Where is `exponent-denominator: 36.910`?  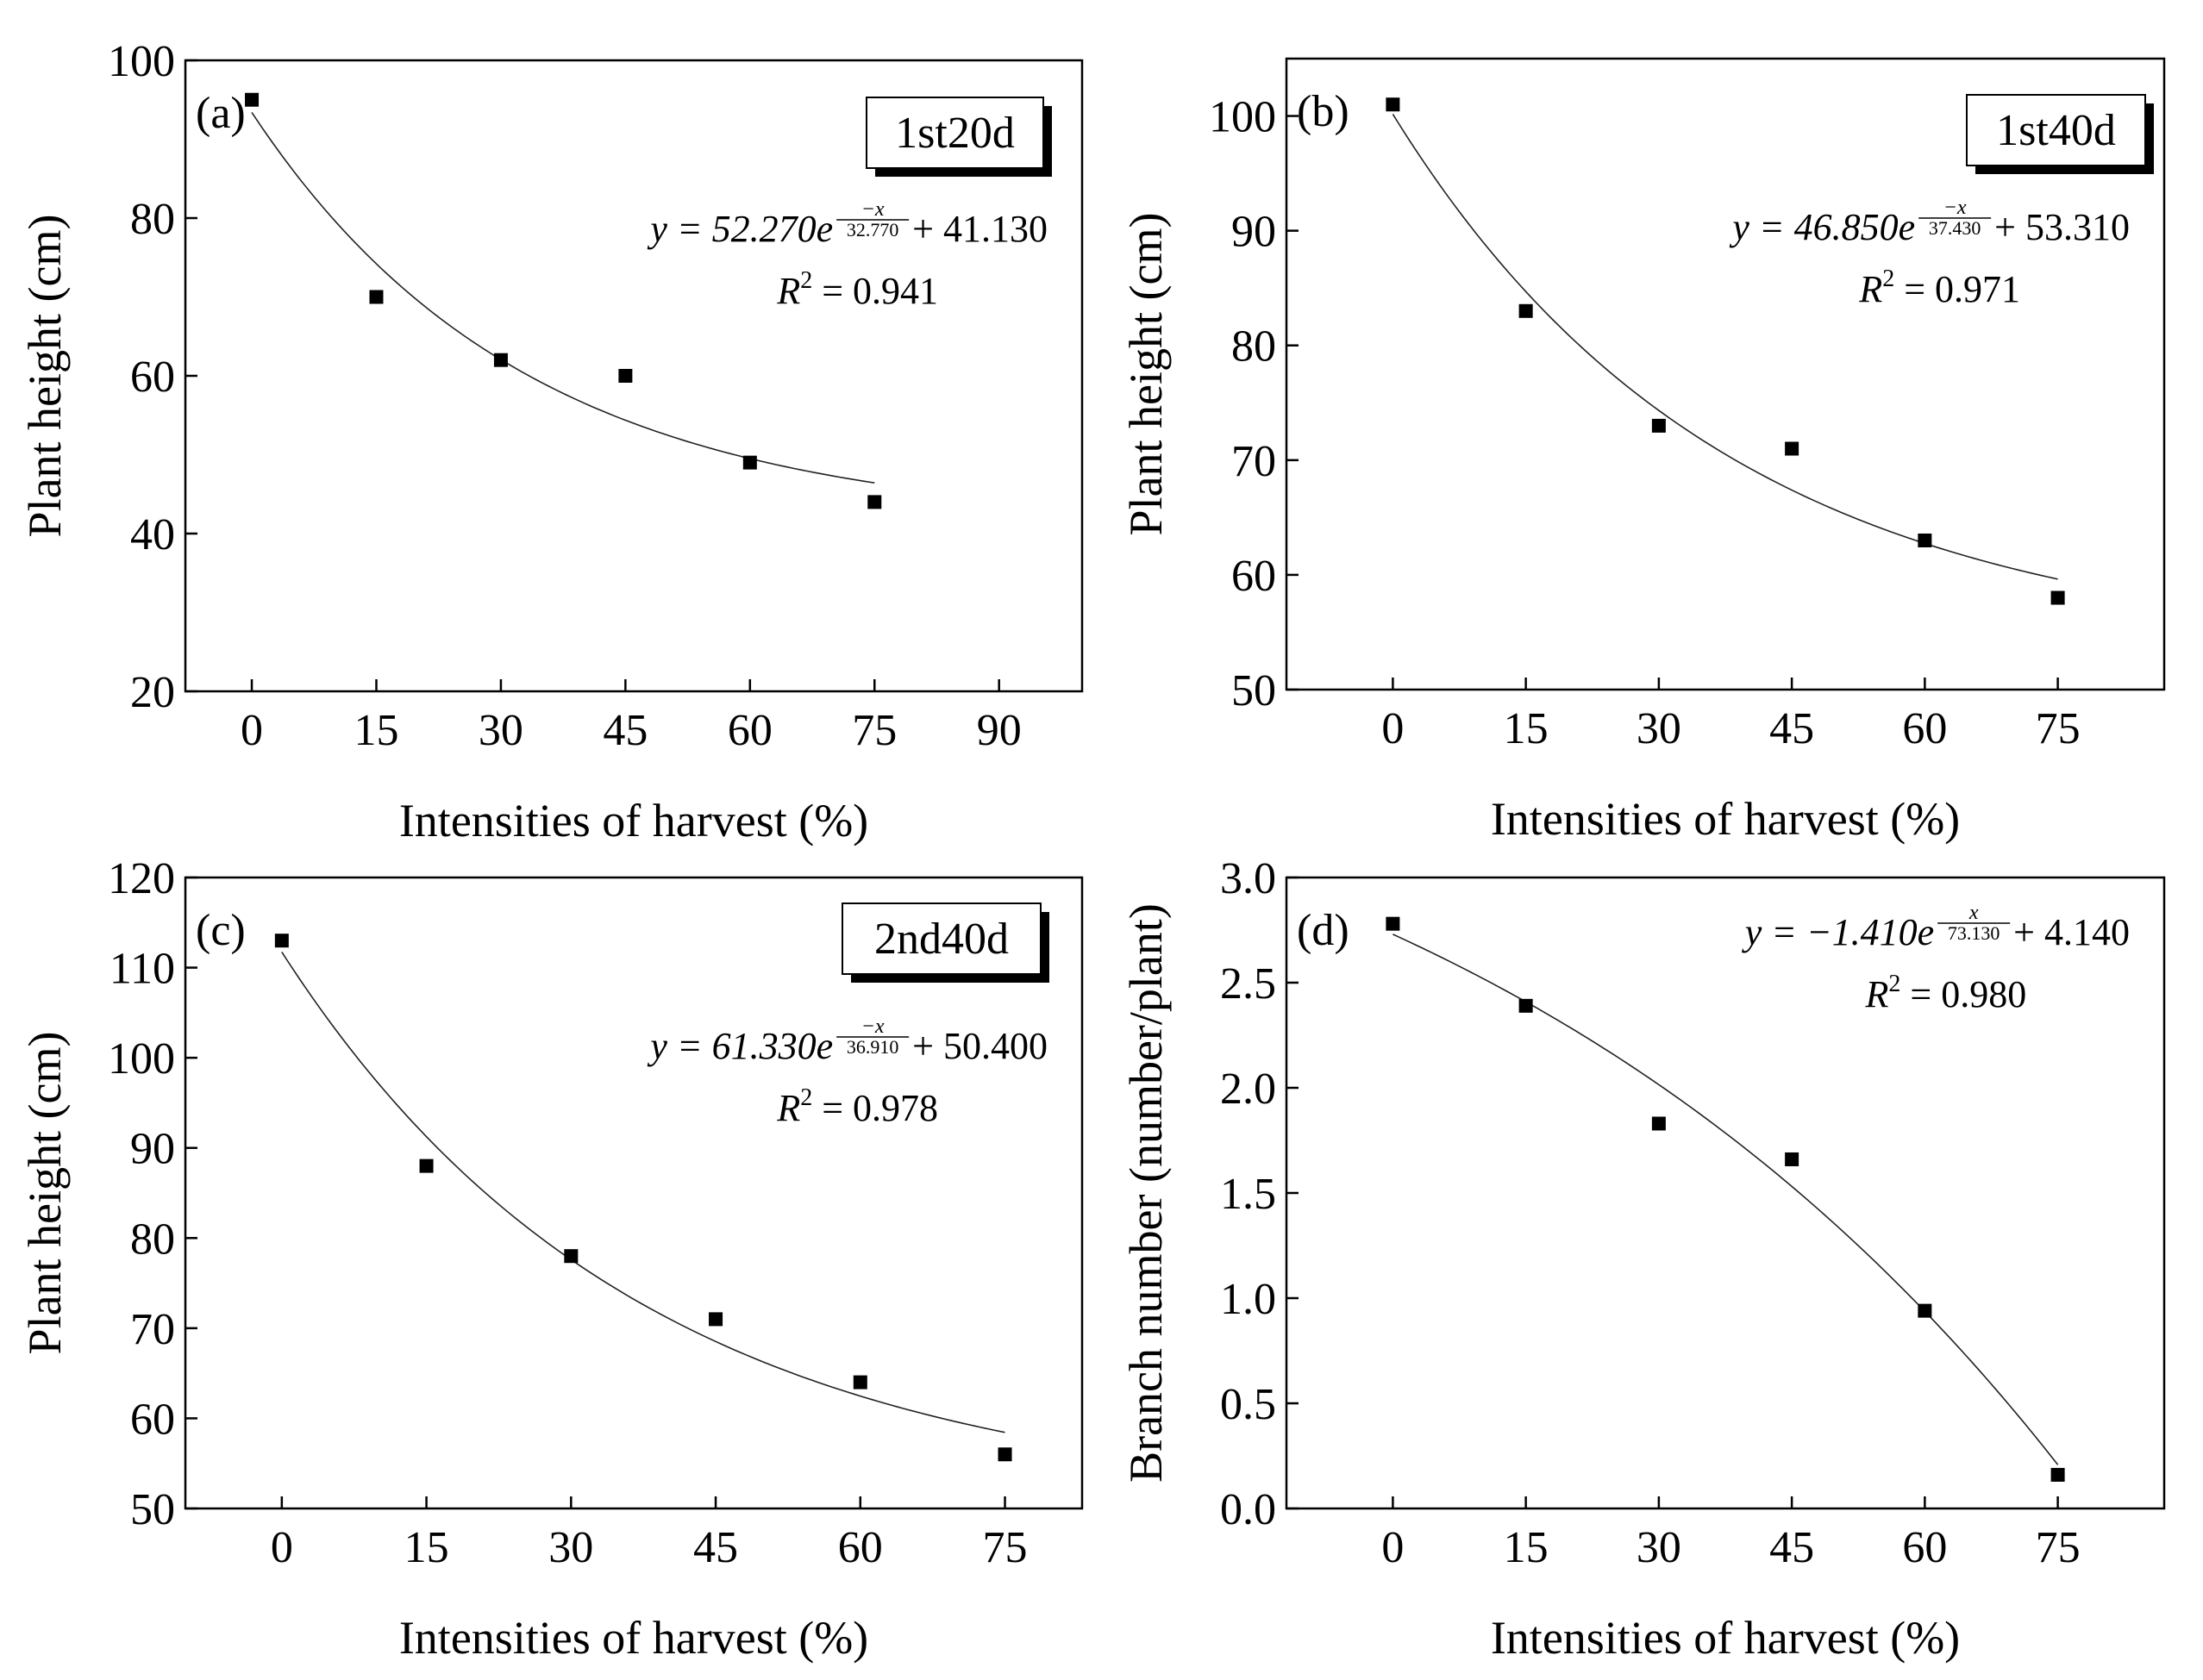
exponent-denominator: 36.910 is located at coordinates (873, 1047).